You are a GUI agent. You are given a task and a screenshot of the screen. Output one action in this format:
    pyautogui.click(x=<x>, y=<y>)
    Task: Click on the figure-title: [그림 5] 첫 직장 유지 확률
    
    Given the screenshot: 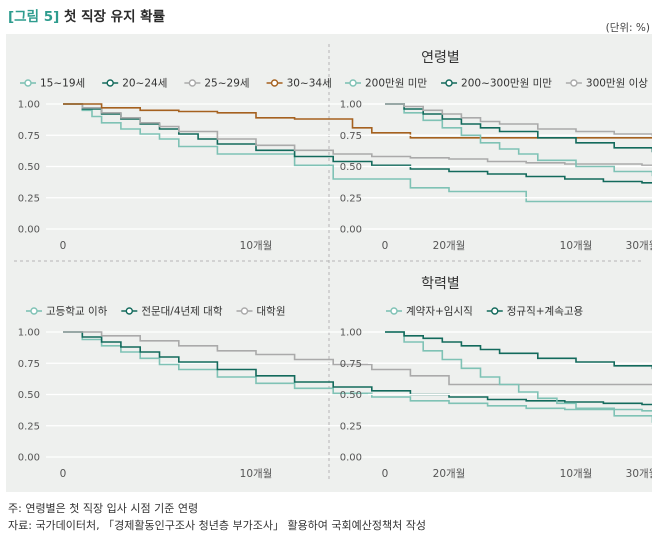 What is the action you would take?
    pyautogui.click(x=86, y=15)
    